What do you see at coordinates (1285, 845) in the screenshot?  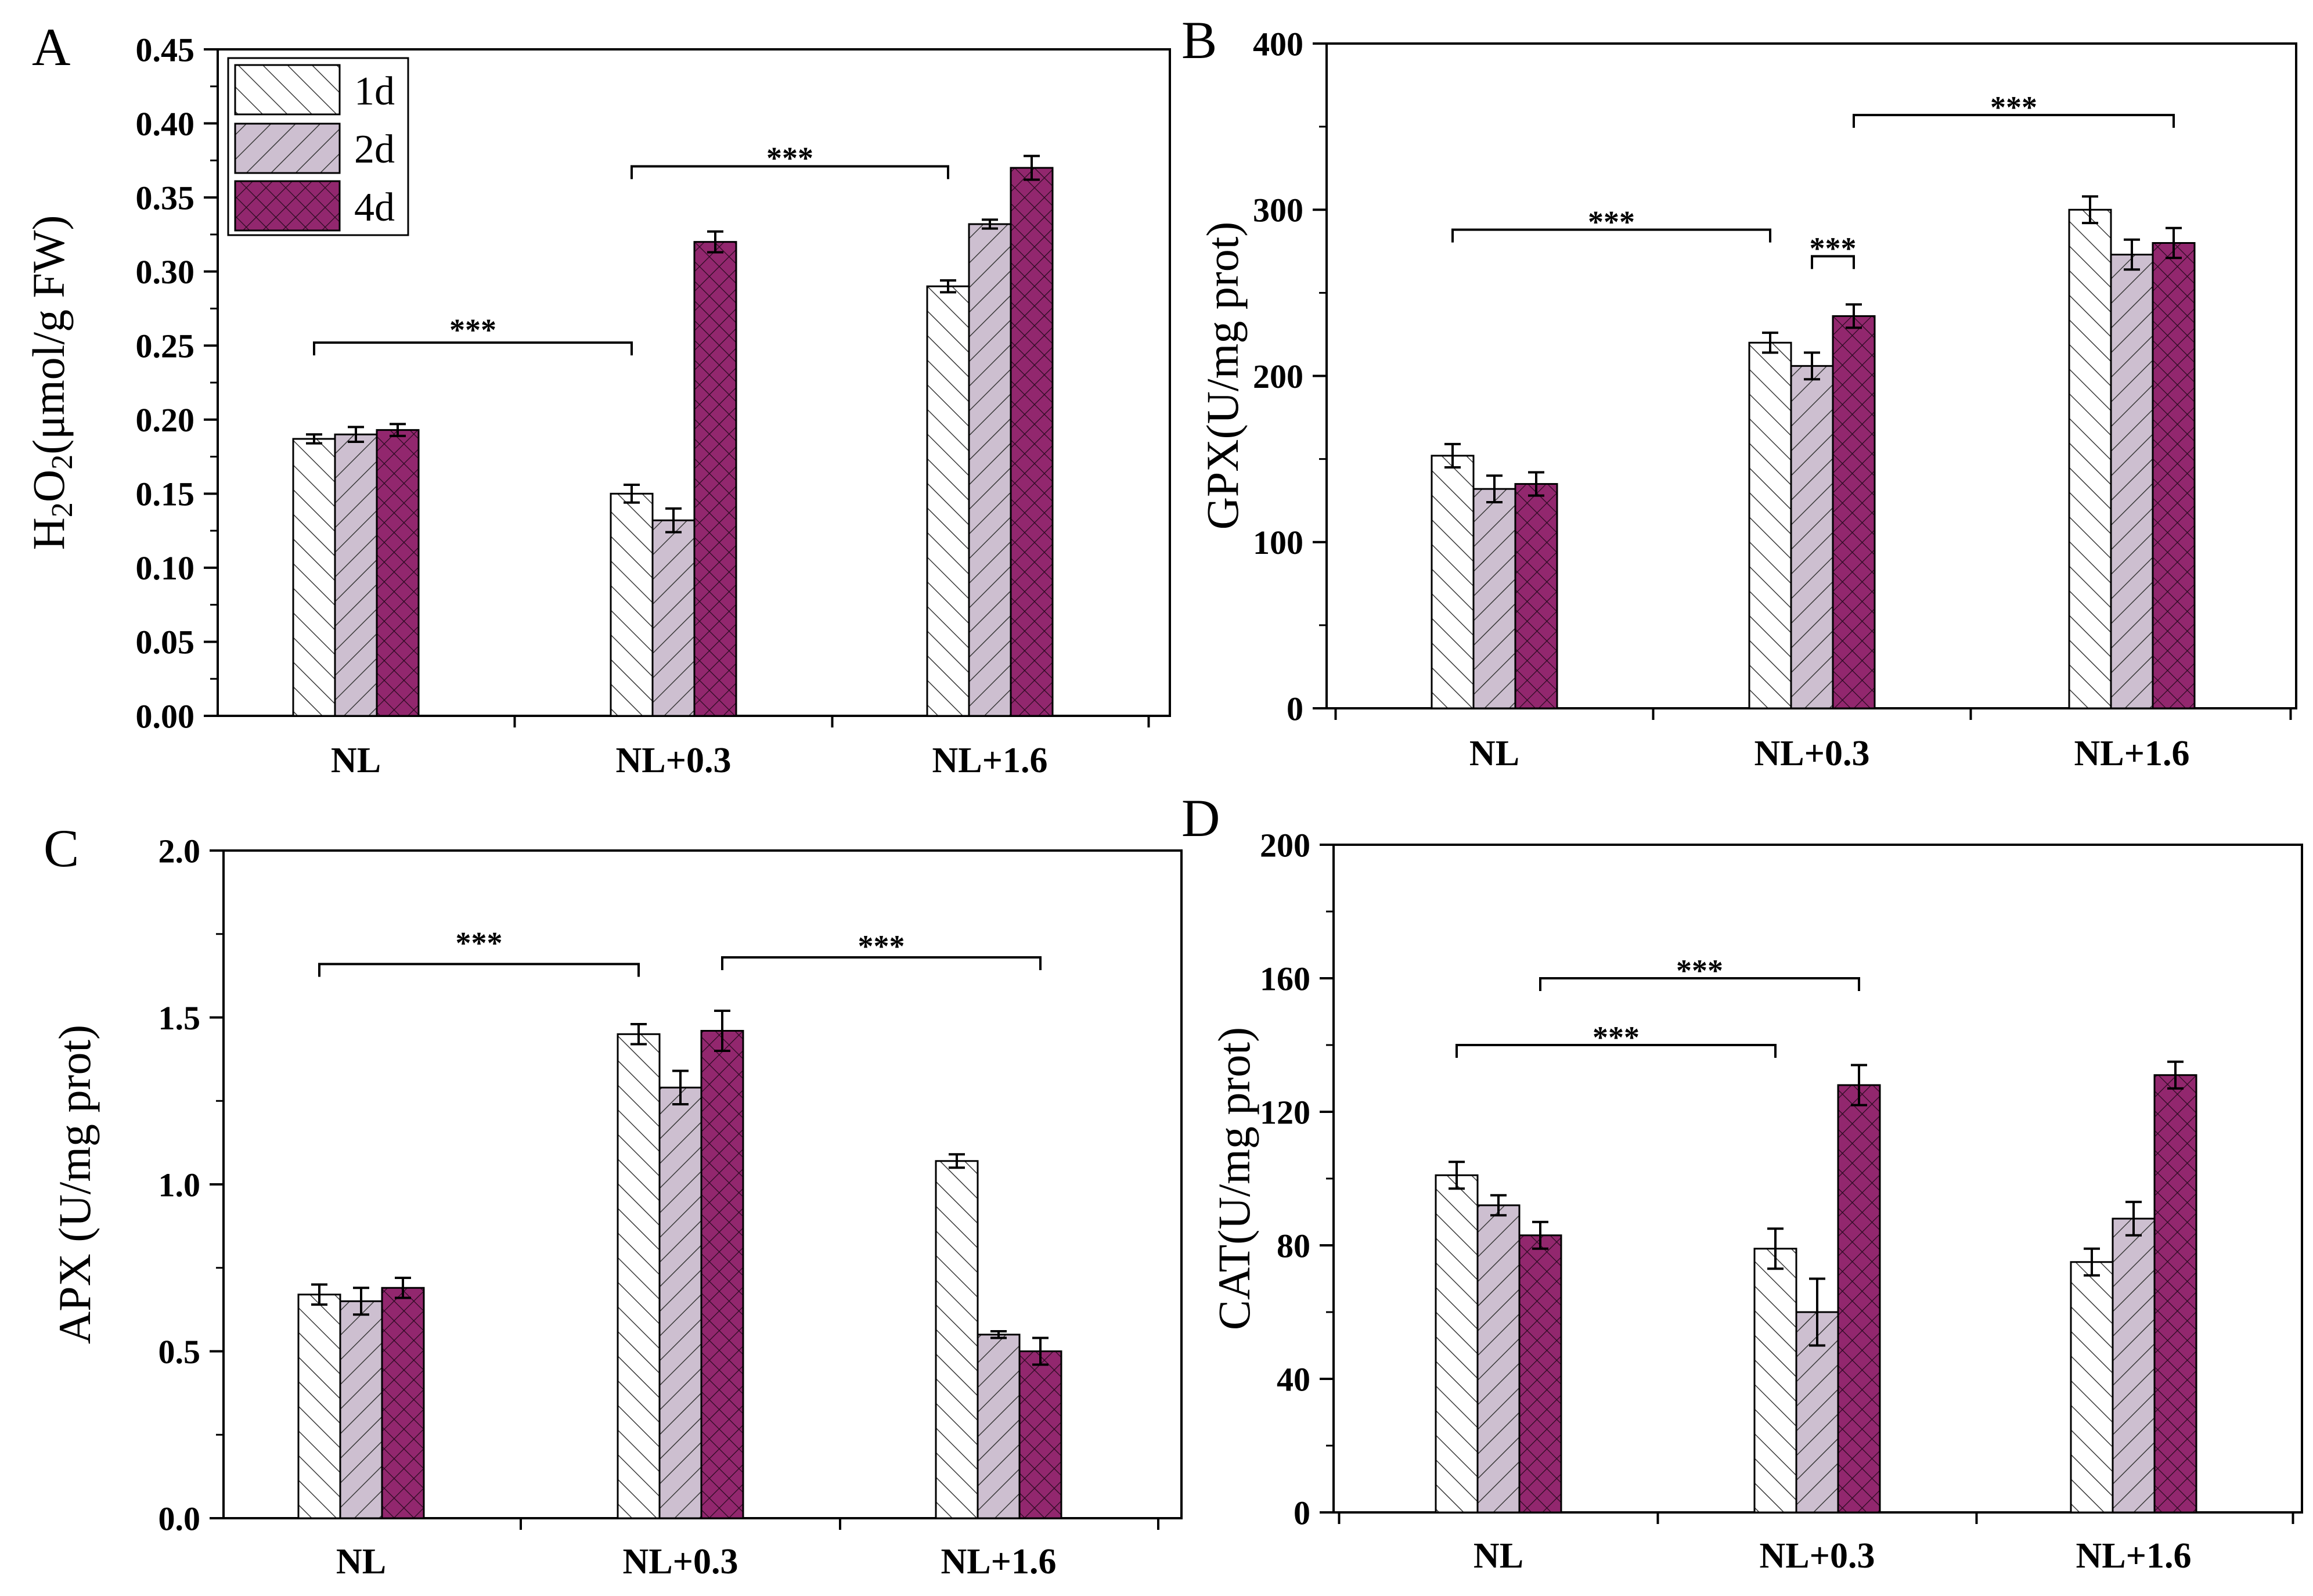 I see `panel-d-y-tick-label: 200` at bounding box center [1285, 845].